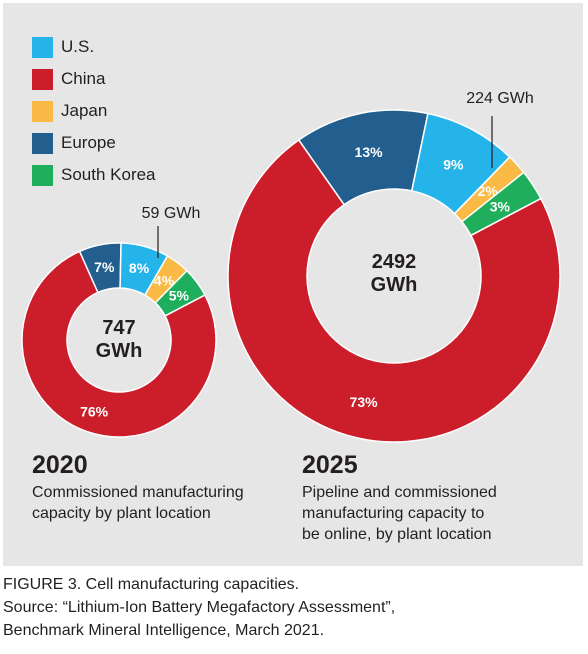 This screenshot has height=654, width=588. What do you see at coordinates (139, 268) in the screenshot?
I see `slice-label-2020-u-s-: 8%` at bounding box center [139, 268].